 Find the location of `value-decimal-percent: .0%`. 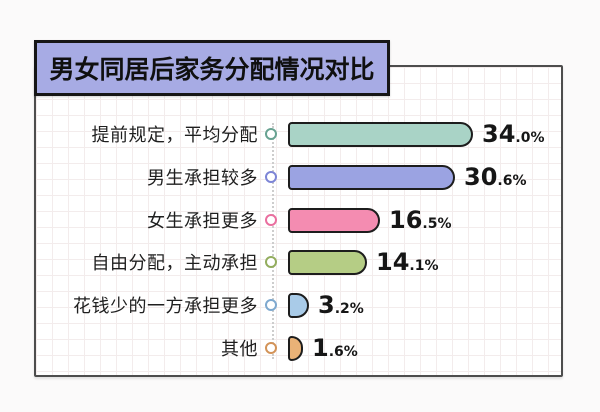

value-decimal-percent: .0% is located at coordinates (530, 138).